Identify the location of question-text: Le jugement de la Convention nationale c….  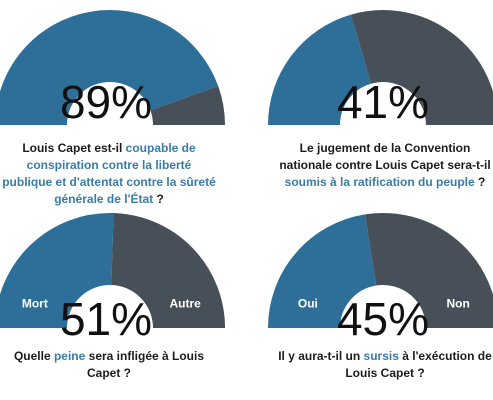
(385, 156).